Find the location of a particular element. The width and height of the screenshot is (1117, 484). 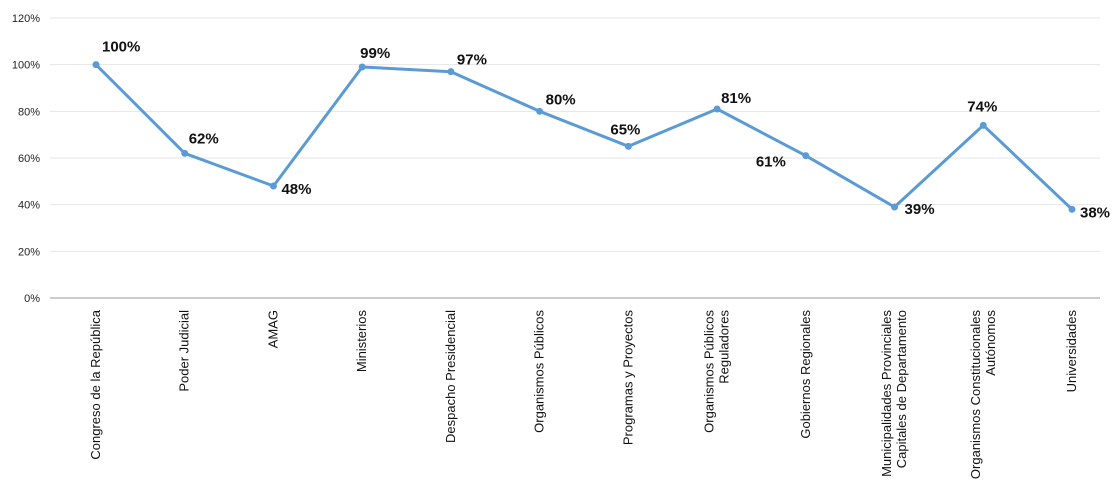

x-tick-label-line: Ministerios is located at coordinates (361, 341).